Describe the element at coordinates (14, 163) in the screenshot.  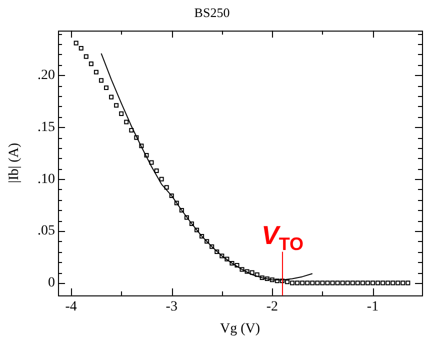
I see `y-axis-title: |Ib| (A)` at that location.